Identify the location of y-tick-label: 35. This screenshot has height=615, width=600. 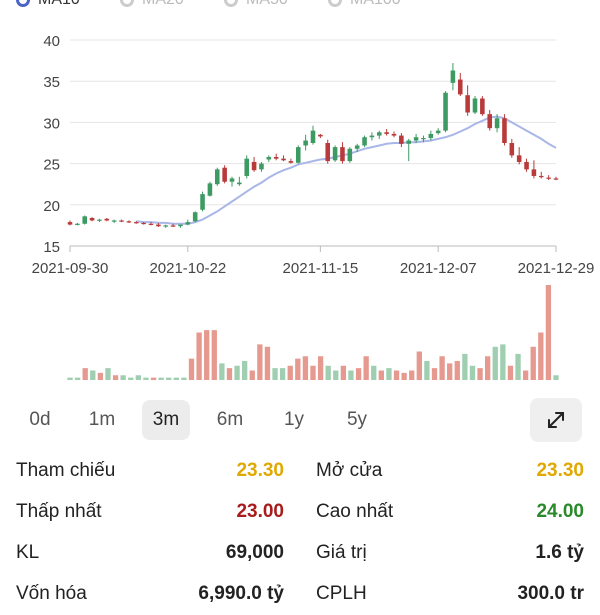
(51, 82).